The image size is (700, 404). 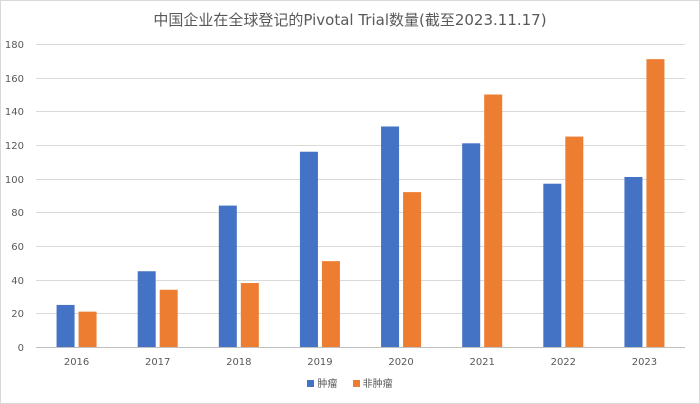 I want to click on legend-swatch-non-oncology, so click(x=356, y=383).